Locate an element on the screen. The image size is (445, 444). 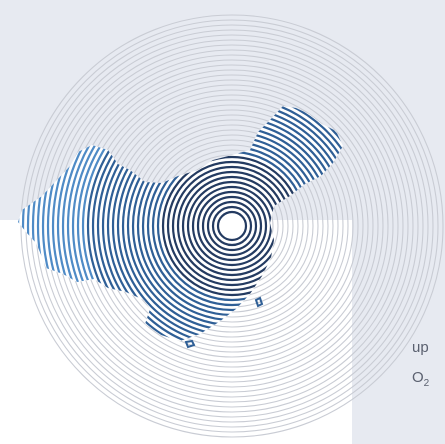
map-ring is located at coordinates (232, 226).